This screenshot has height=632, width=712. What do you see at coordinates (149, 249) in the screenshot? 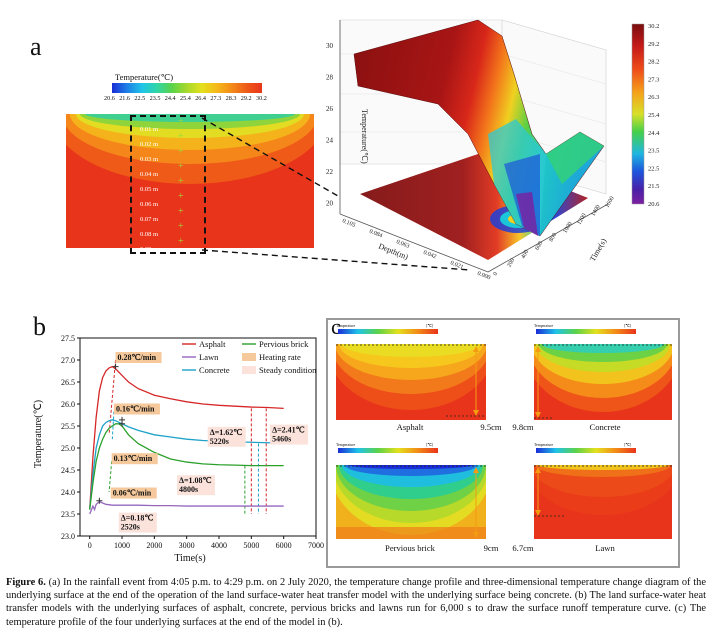
I see `depth-label: 0.09 m` at bounding box center [149, 249].